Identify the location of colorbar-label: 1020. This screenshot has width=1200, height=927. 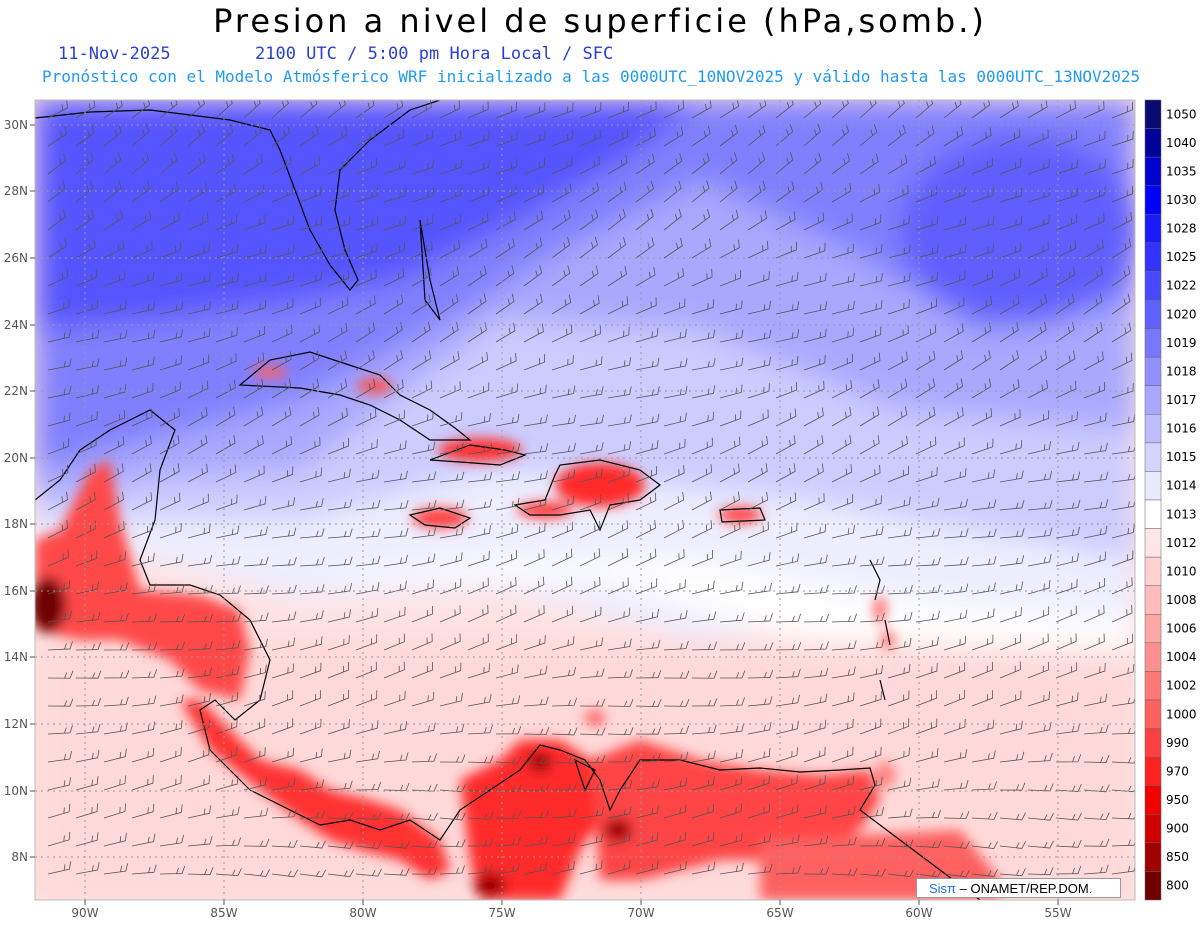
(1181, 314).